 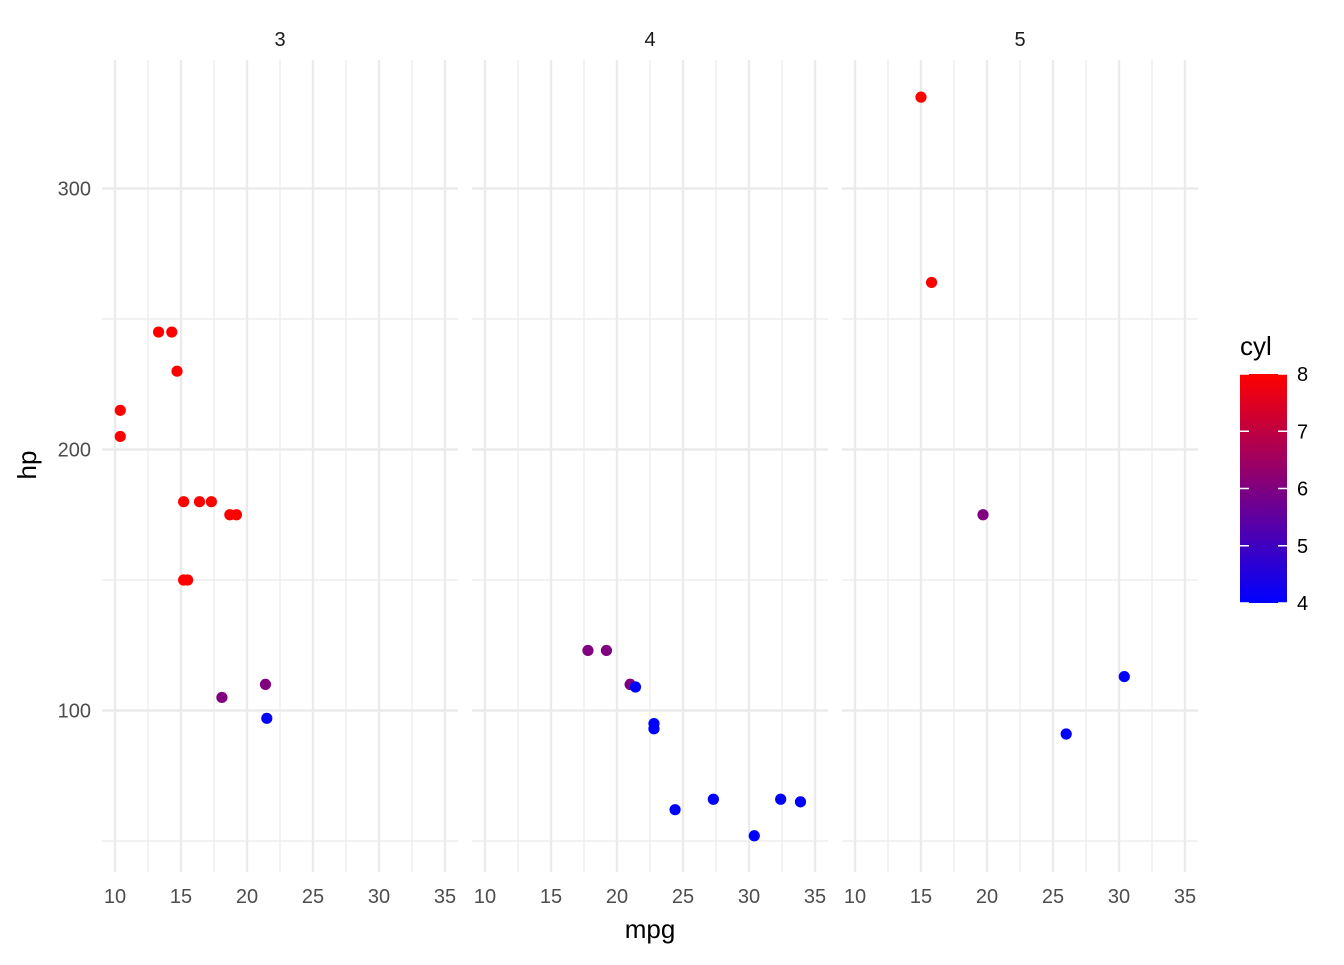 I want to click on legend-tick-label: 7, so click(x=1302, y=432).